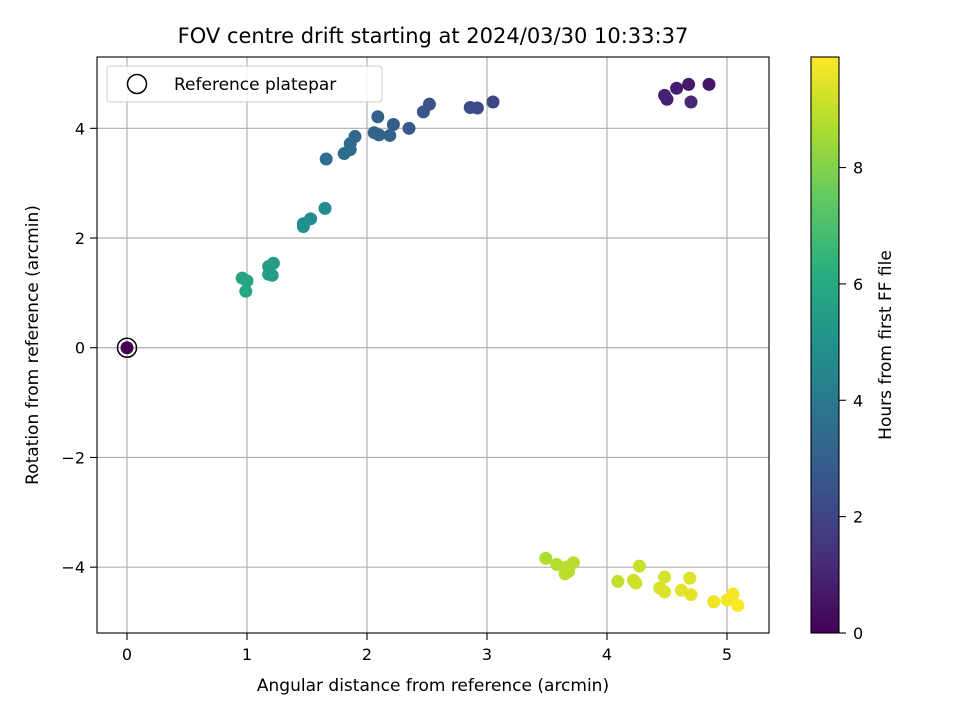 The height and width of the screenshot is (720, 960). I want to click on colorbar-tick-label: 2, so click(858, 517).